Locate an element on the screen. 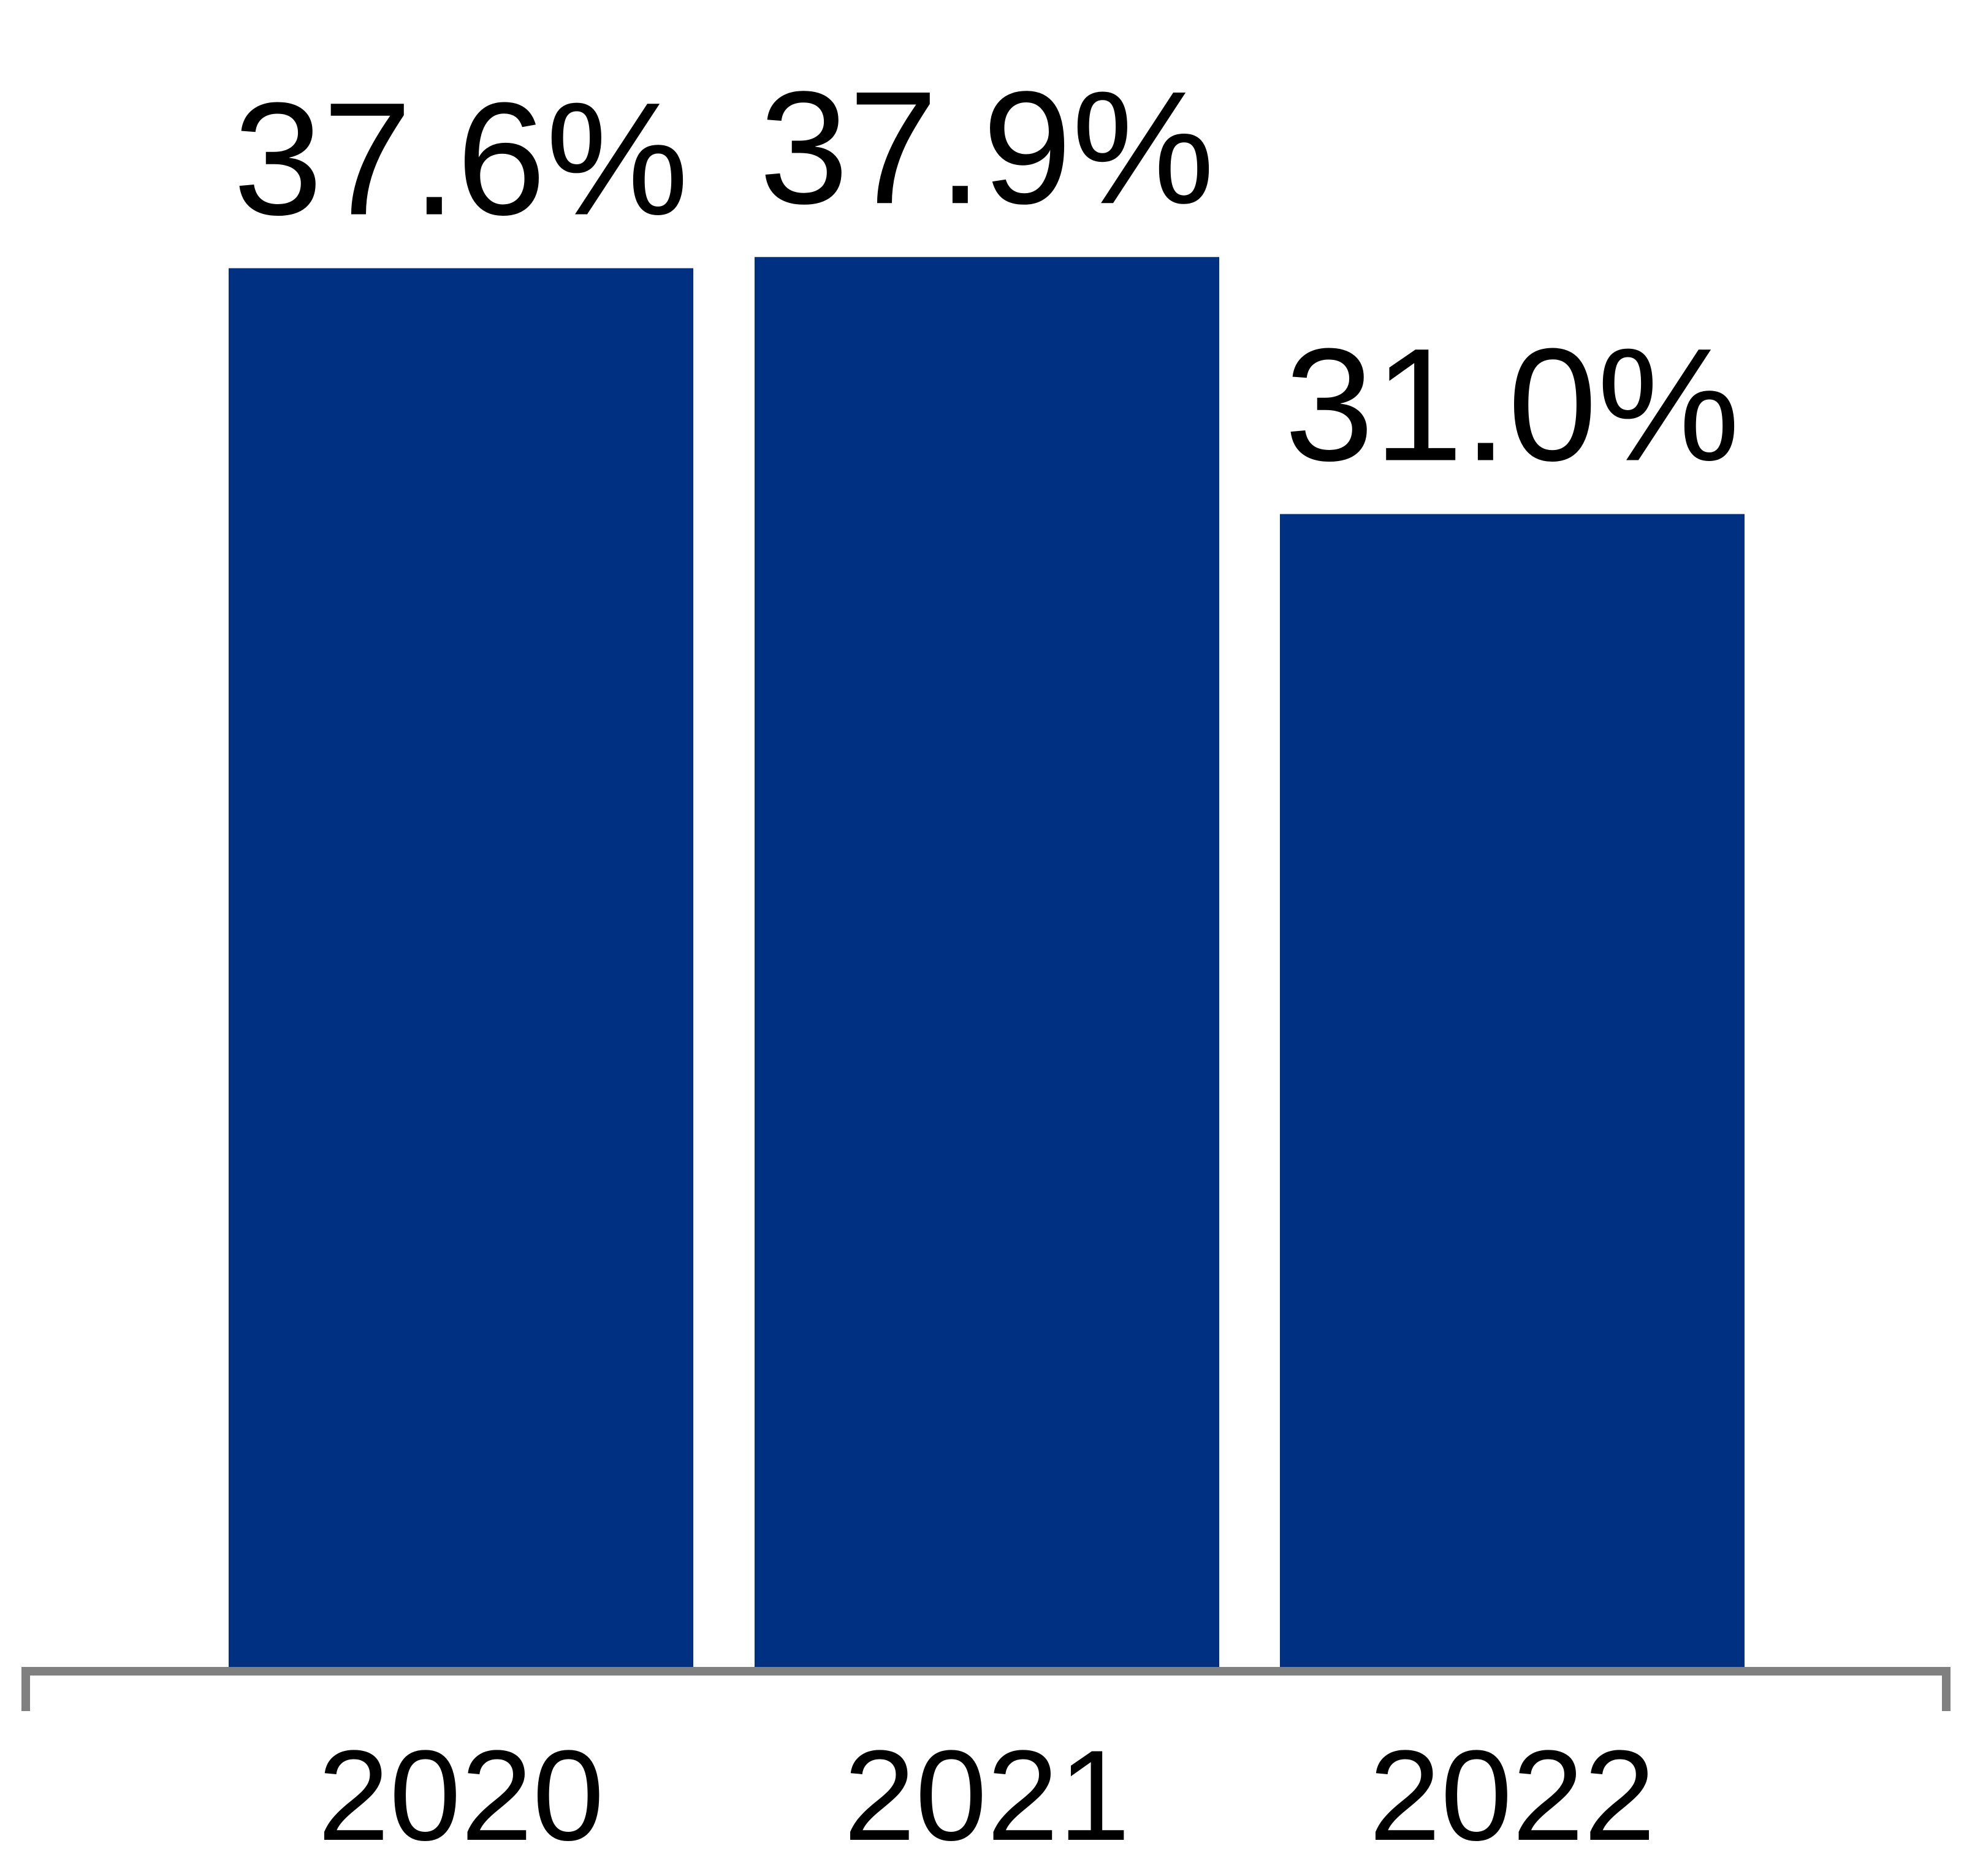  x-tick-label-2021: 2021 is located at coordinates (986, 1795).